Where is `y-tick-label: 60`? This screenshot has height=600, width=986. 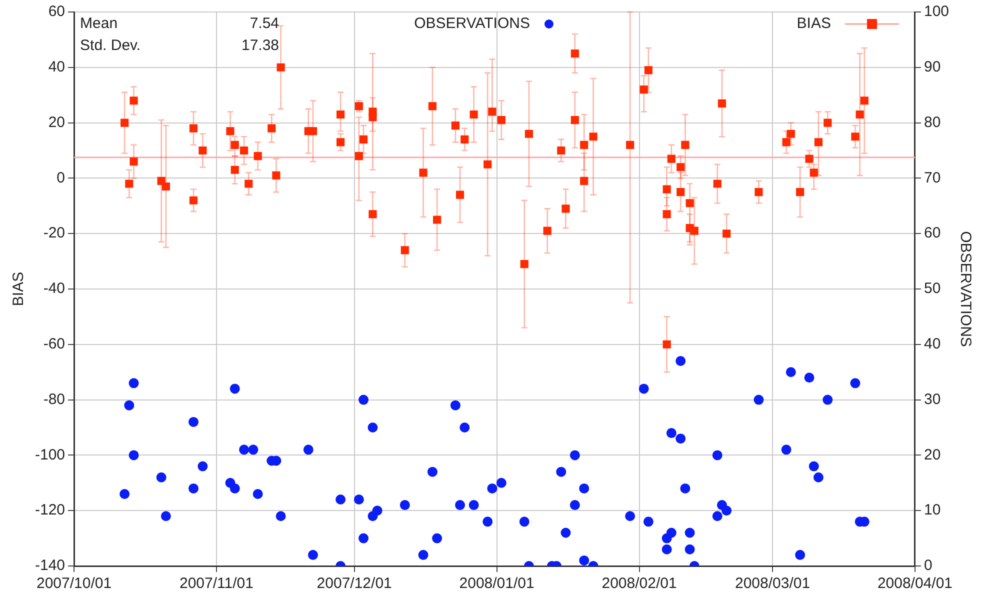
y-tick-label: 60 is located at coordinates (57, 11).